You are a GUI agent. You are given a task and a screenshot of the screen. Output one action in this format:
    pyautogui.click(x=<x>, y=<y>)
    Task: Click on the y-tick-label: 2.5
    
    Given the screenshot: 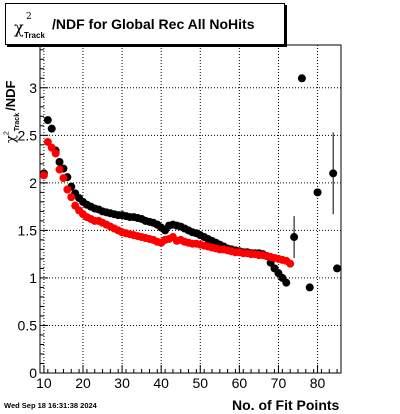 What is the action you would take?
    pyautogui.click(x=28, y=135)
    